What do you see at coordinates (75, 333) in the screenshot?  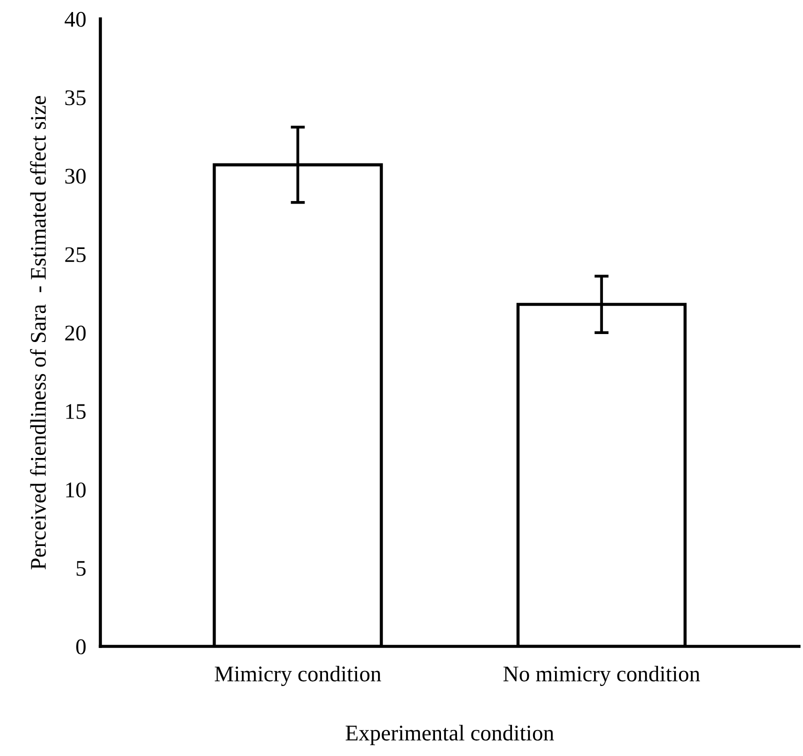 I see `y-tick-label: 20` at bounding box center [75, 333].